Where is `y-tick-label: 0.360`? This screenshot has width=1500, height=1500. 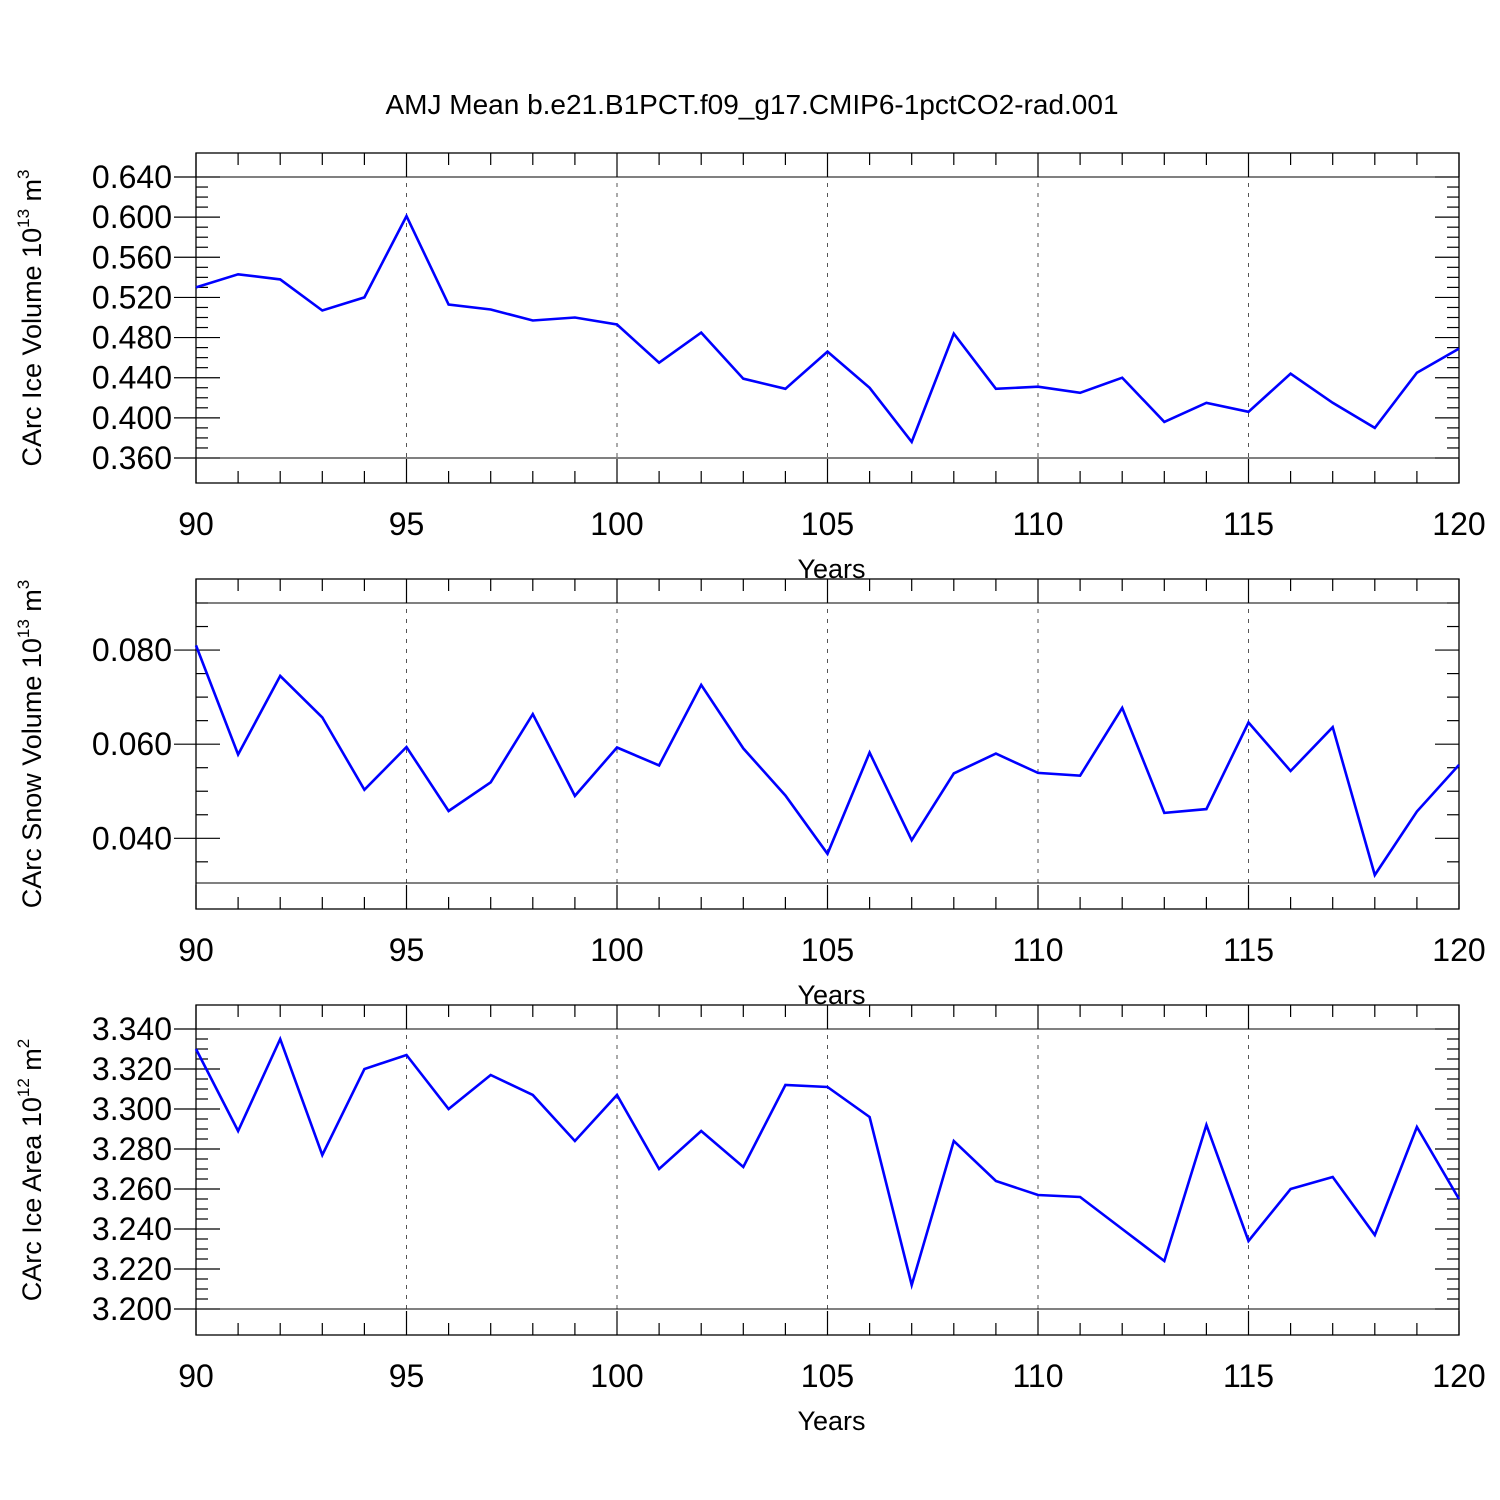 y-tick-label: 0.360 is located at coordinates (132, 458).